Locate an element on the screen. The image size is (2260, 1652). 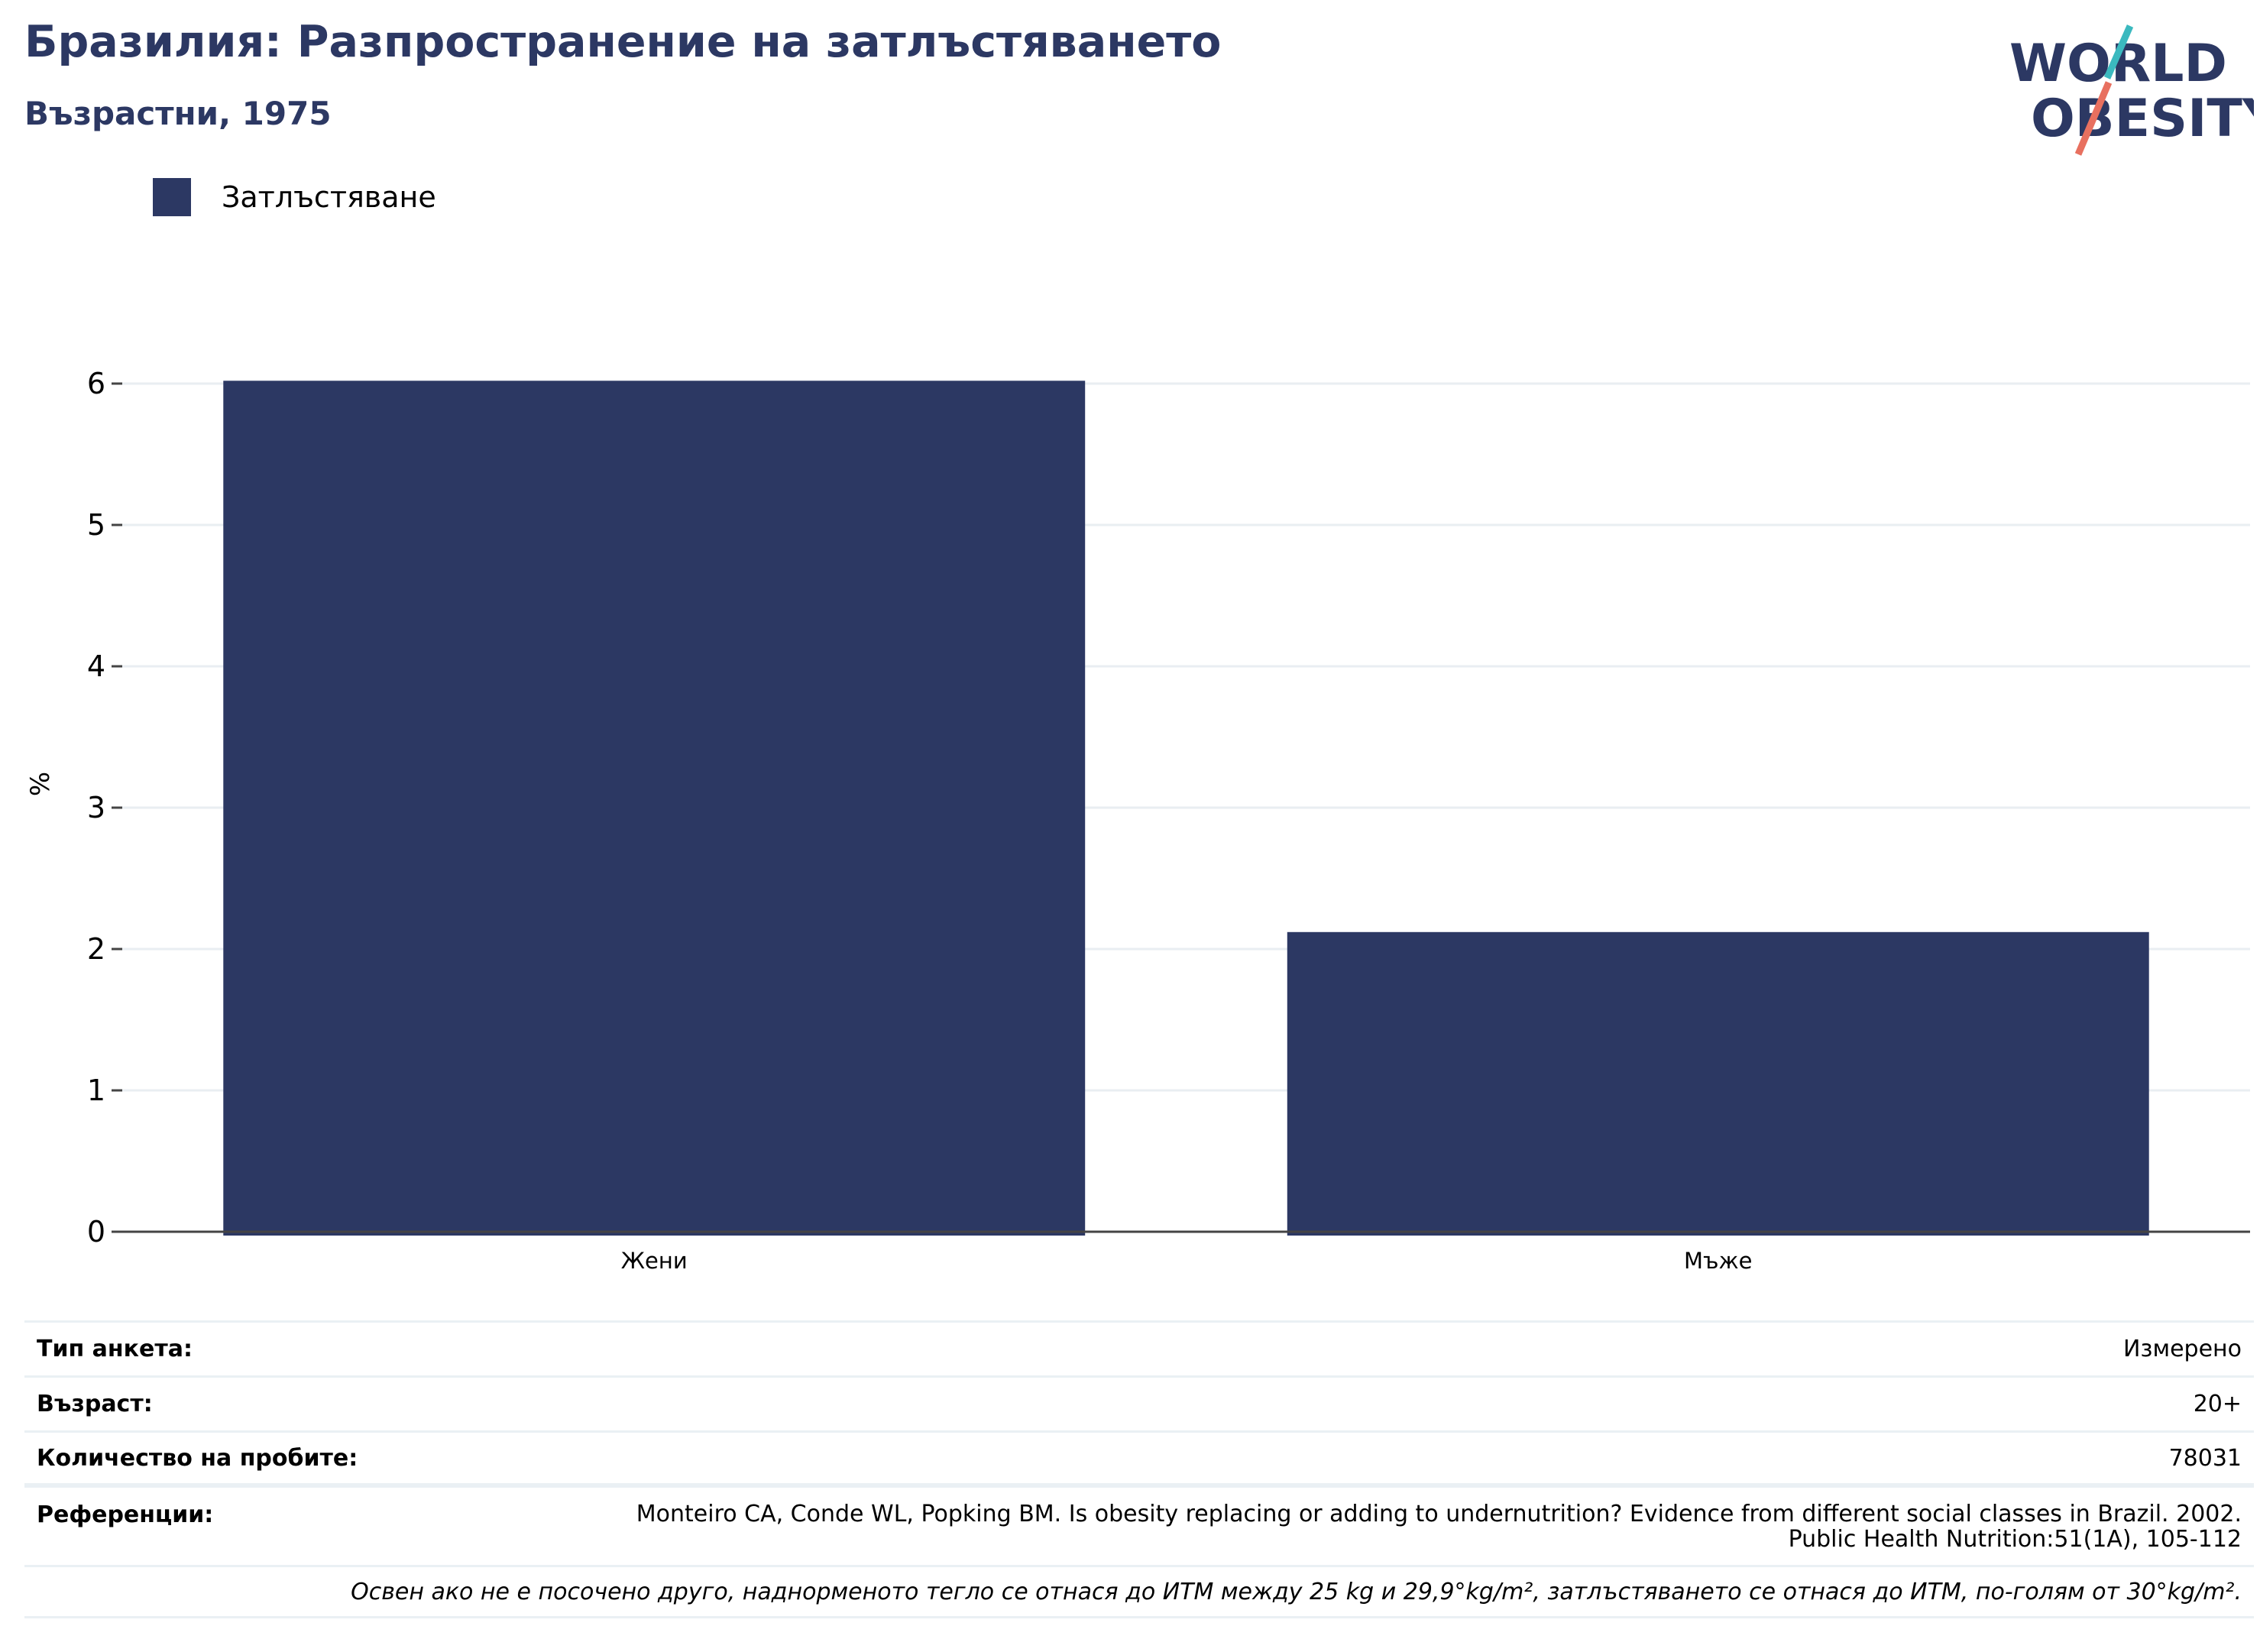
y-axis-ticks: 0 1 2 3 4 5 6 is located at coordinates (104, 808).